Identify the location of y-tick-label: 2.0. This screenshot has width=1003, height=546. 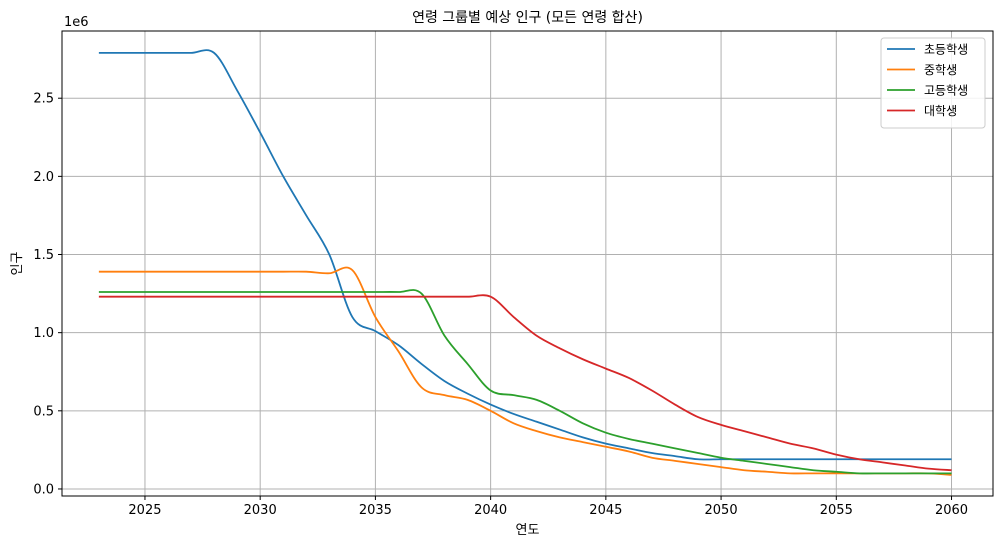
(43, 177).